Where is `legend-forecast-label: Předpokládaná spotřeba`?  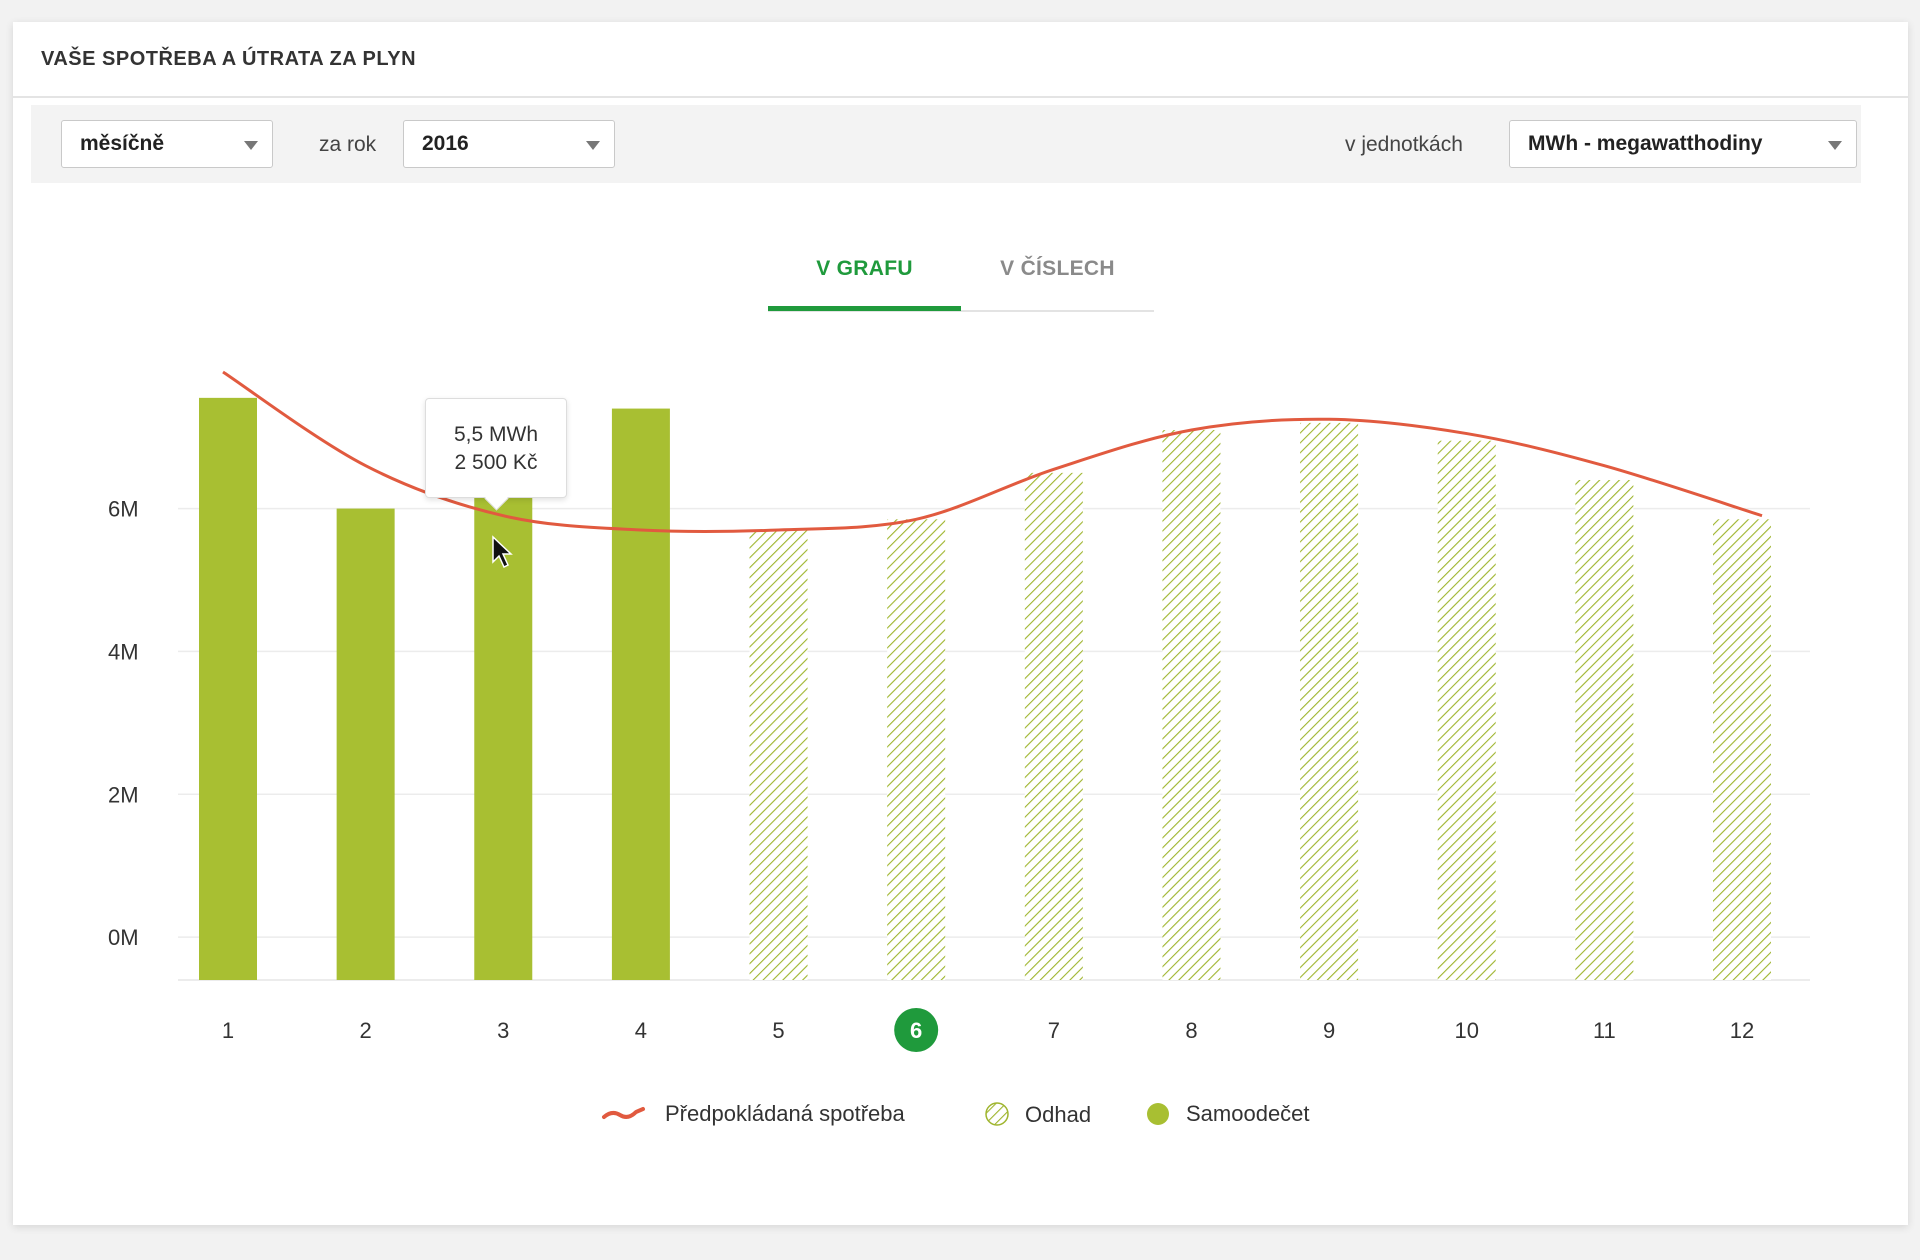 legend-forecast-label: Předpokládaná spotřeba is located at coordinates (785, 1113).